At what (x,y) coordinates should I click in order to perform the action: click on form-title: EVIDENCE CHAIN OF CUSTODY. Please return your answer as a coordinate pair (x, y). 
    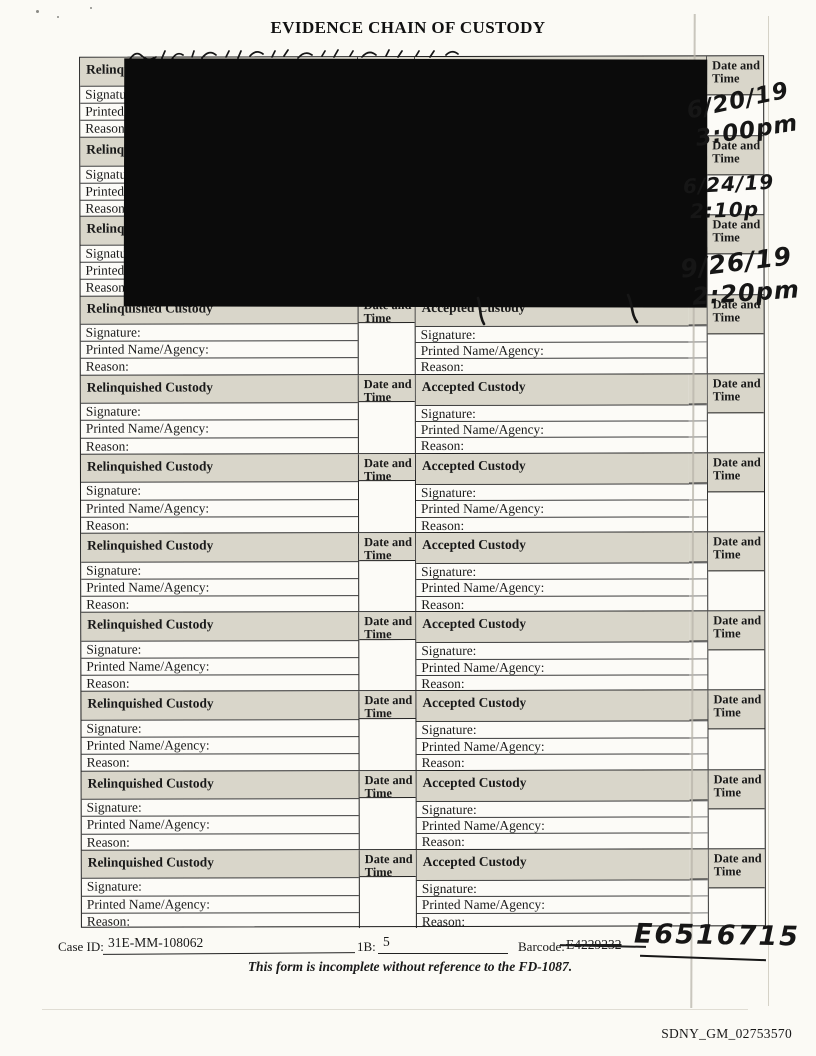
    Looking at the image, I should click on (408, 27).